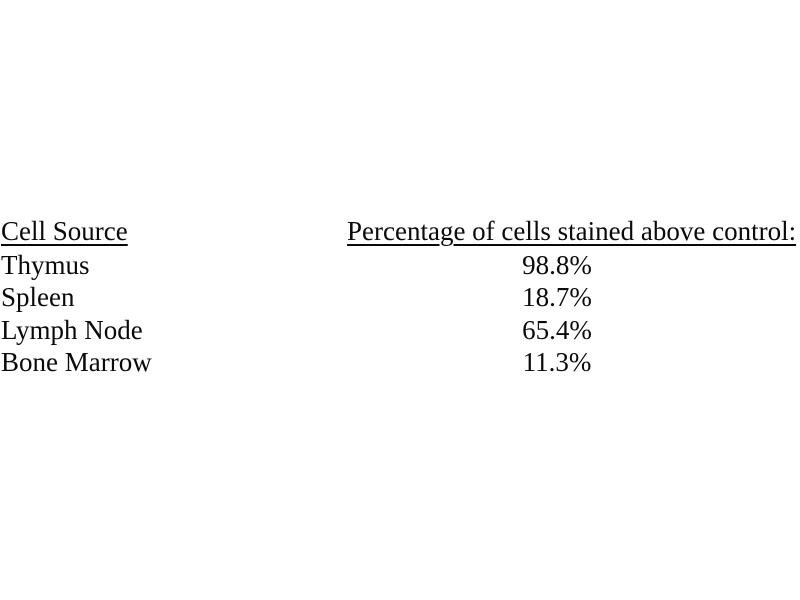 Image resolution: width=800 pixels, height=600 pixels. What do you see at coordinates (72, 330) in the screenshot?
I see `cell-source-lymph-node: Lymph Node` at bounding box center [72, 330].